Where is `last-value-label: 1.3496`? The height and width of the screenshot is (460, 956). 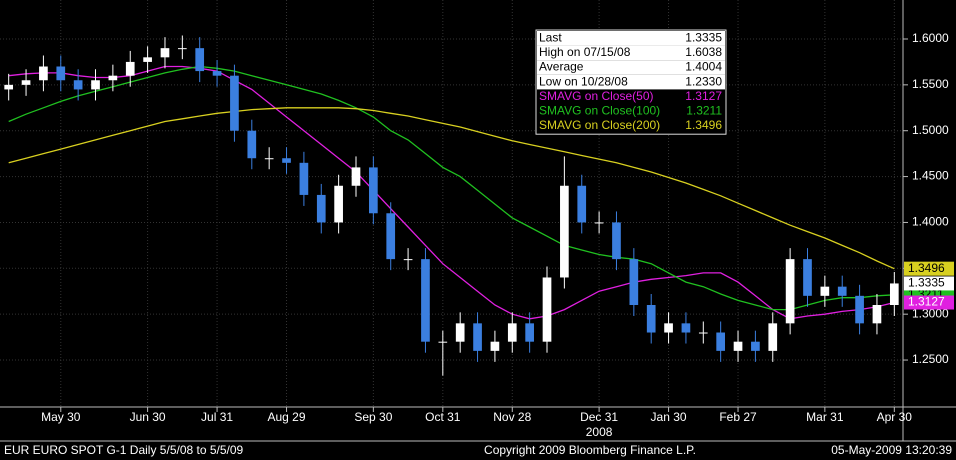
last-value-label: 1.3496 is located at coordinates (926, 268).